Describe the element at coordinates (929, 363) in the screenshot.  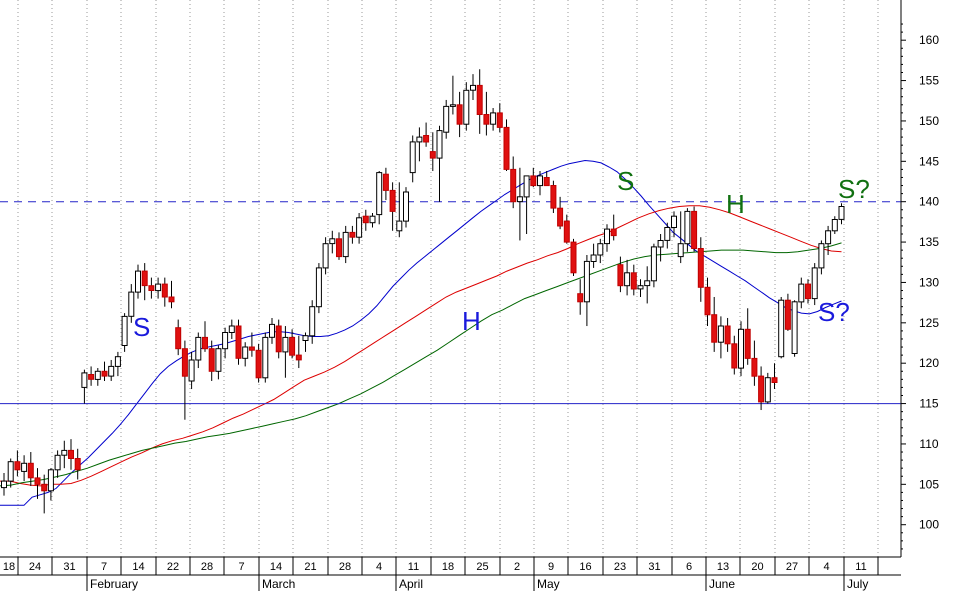
I see `y-tick-label: 120` at that location.